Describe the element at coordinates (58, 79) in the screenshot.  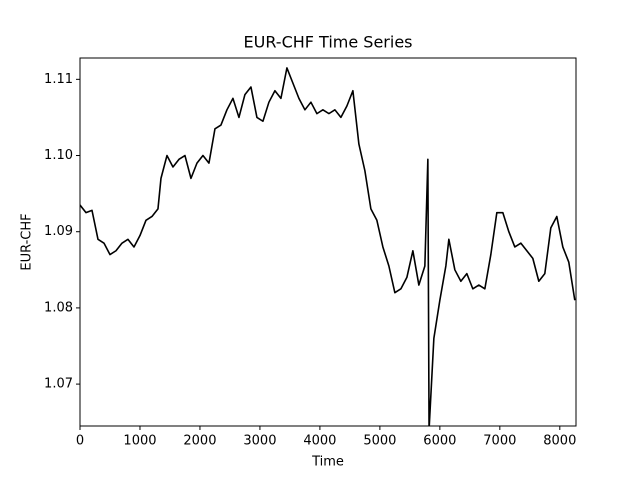
I see `y-tick-label: 1.11` at that location.